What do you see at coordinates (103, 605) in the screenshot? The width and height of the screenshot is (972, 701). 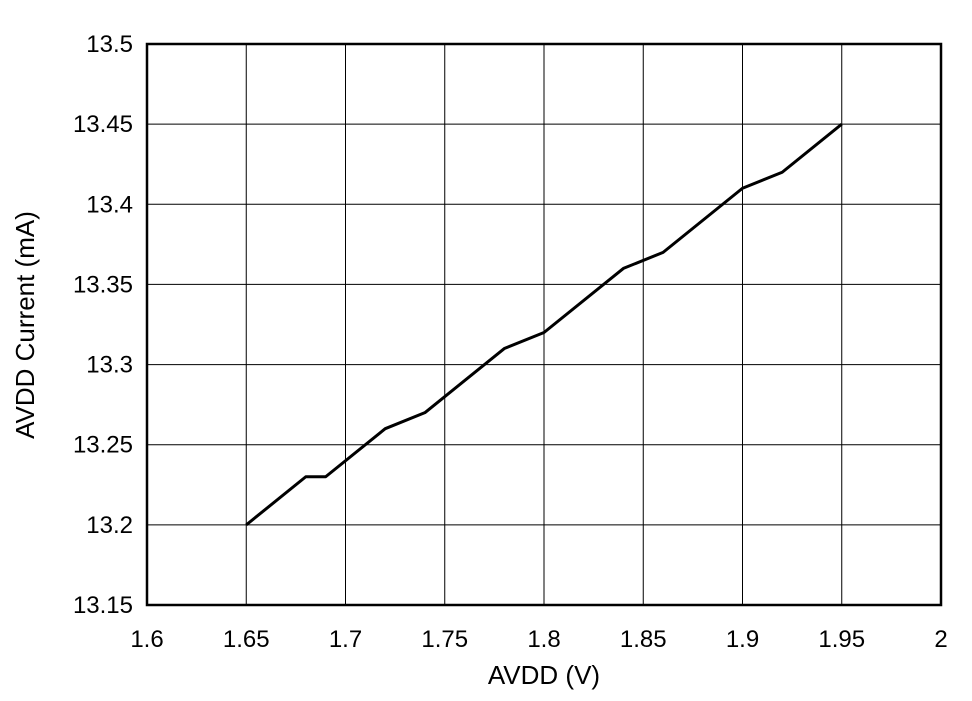 I see `y-tick-label: 13.15` at bounding box center [103, 605].